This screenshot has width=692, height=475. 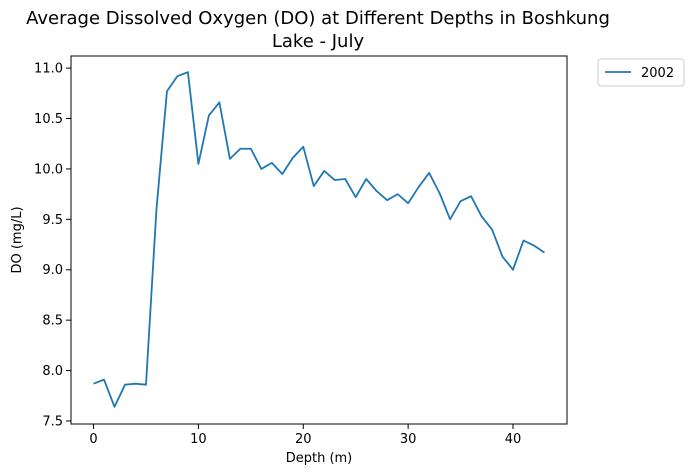 What do you see at coordinates (48, 119) in the screenshot?
I see `y-tick-label: 10.5` at bounding box center [48, 119].